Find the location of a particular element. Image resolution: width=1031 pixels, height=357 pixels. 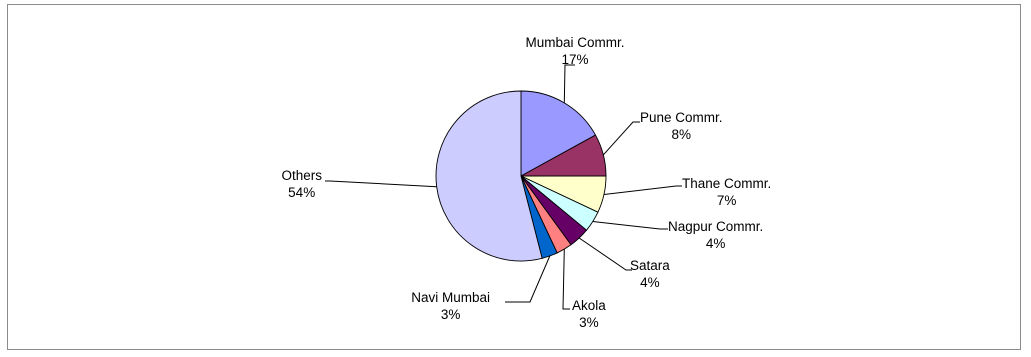

data-label-pune-commr: Pune Commr. 8% is located at coordinates (681, 126).